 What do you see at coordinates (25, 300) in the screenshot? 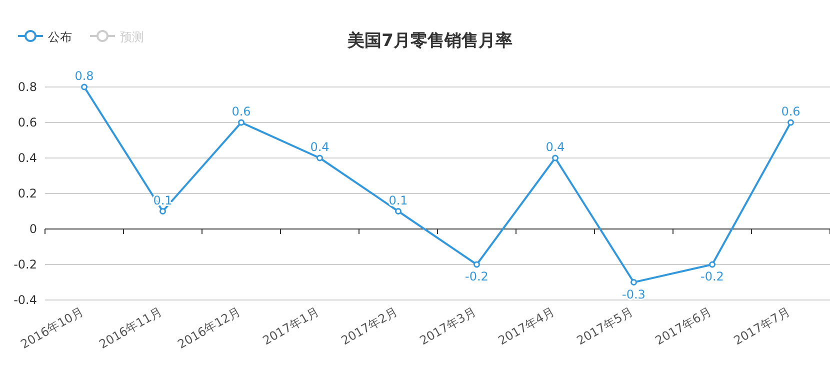
I see `y-tick-label: -0.4` at bounding box center [25, 300].